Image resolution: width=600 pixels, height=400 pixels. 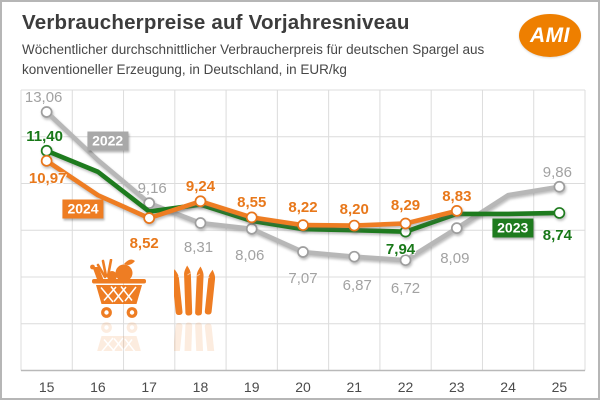 What do you see at coordinates (47, 178) in the screenshot?
I see `data-point-label: 10,97` at bounding box center [47, 178].